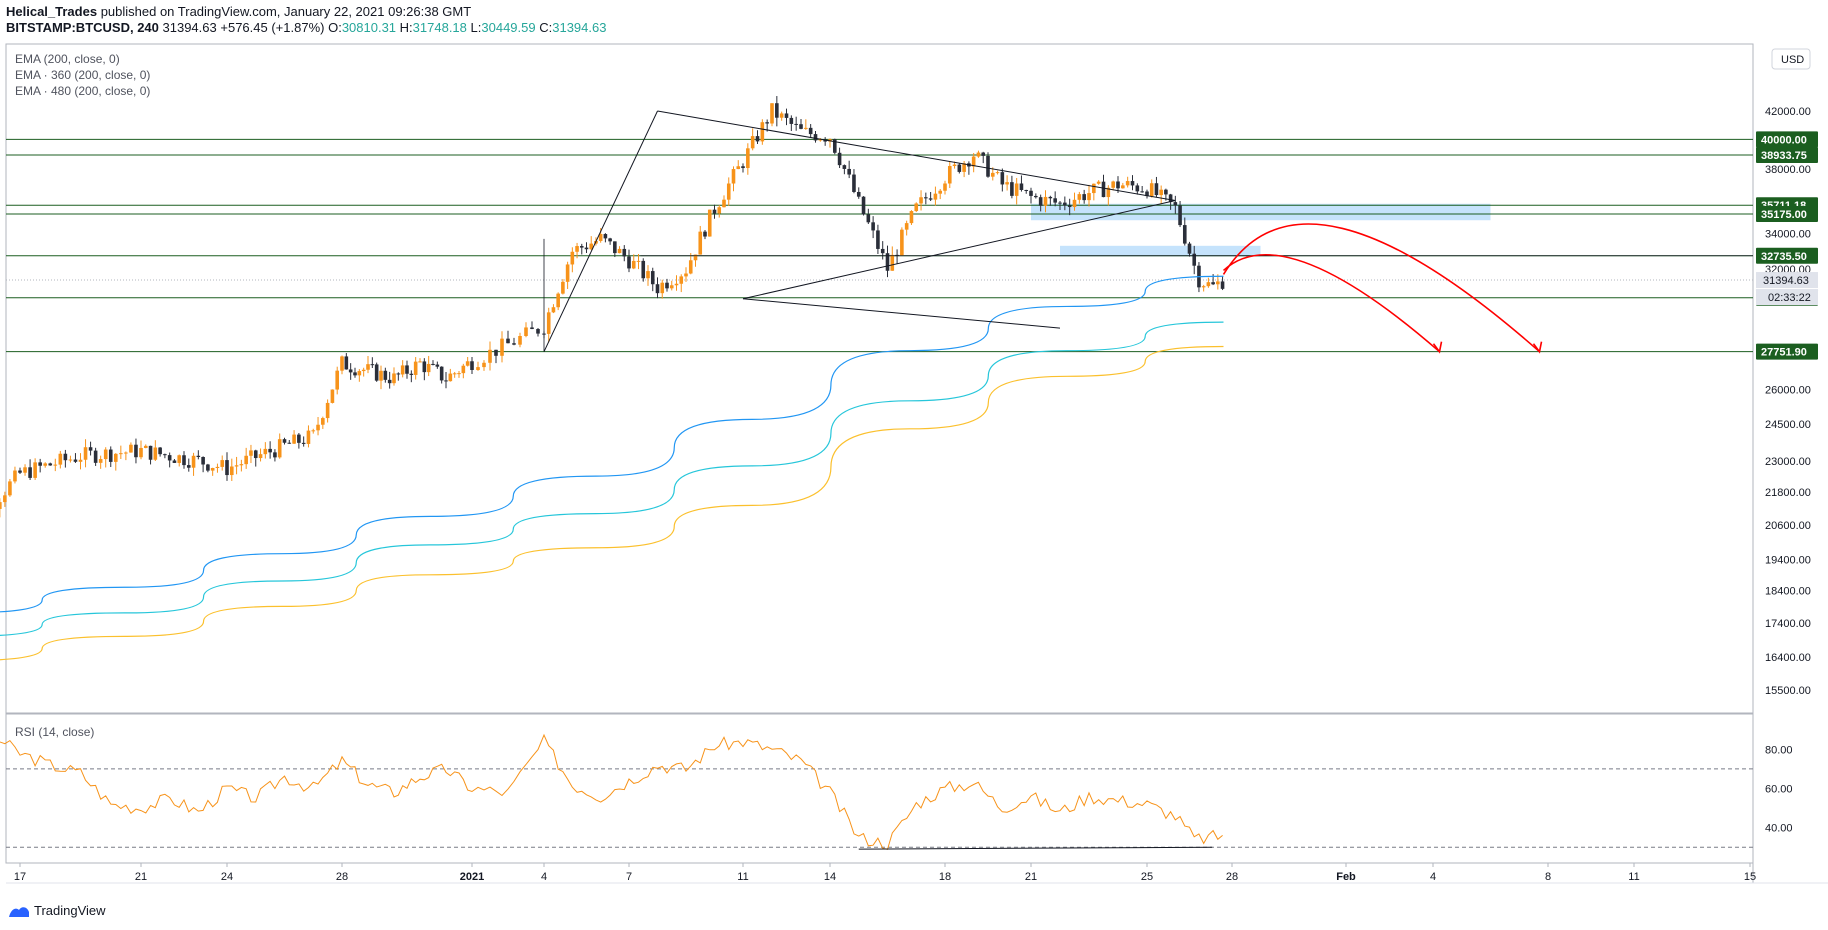 Image resolution: width=1828 pixels, height=930 pixels. I want to click on level-label-6: 27751.90, so click(1784, 353).